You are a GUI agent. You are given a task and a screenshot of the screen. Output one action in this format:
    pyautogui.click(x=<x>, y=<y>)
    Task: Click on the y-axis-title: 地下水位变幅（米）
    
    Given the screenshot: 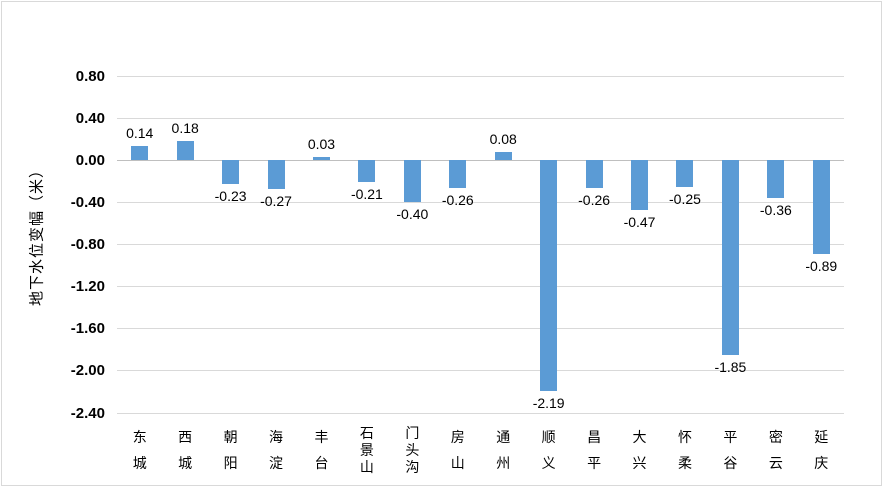 What is the action you would take?
    pyautogui.click(x=37, y=234)
    